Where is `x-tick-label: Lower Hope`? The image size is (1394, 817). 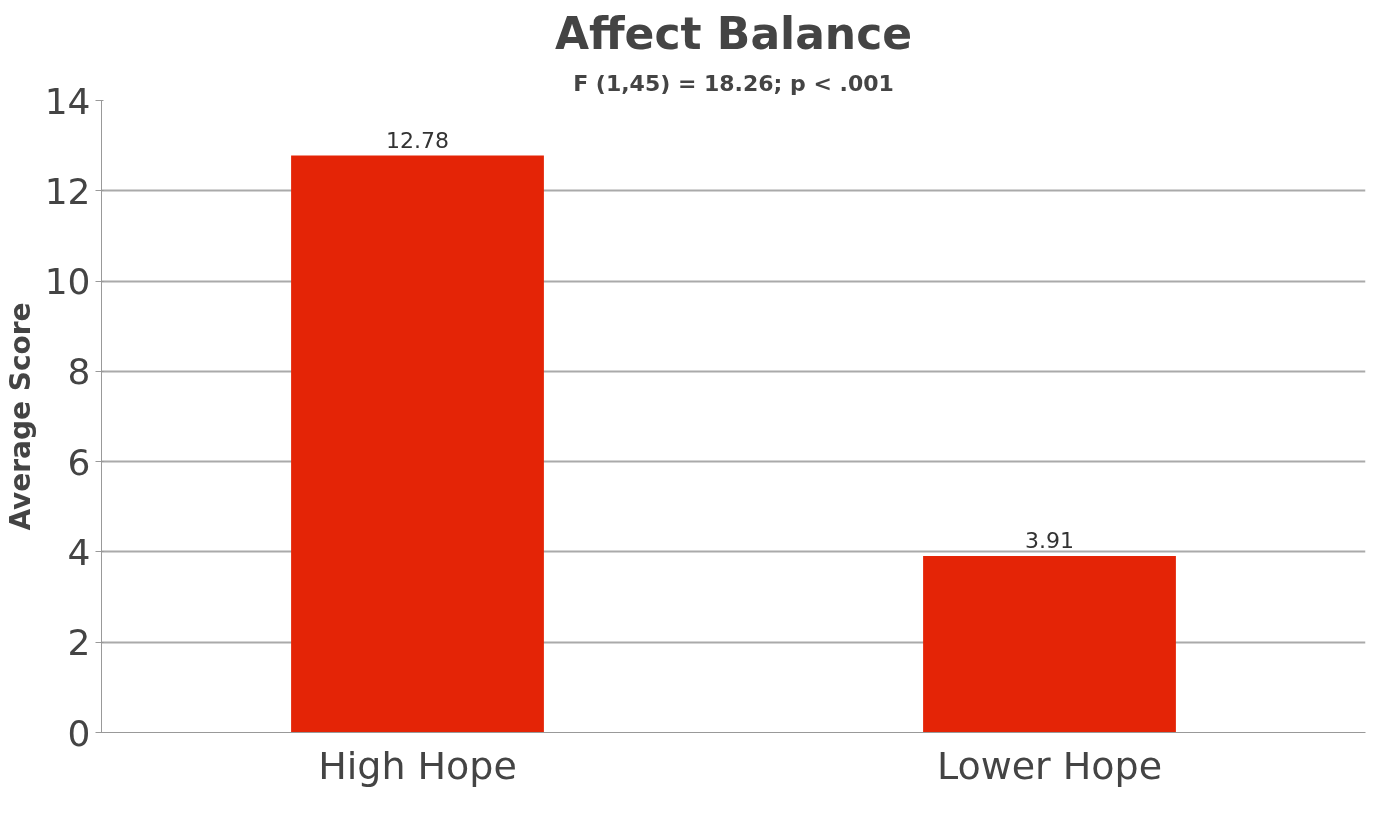 x-tick-label: Lower Hope is located at coordinates (1049, 765).